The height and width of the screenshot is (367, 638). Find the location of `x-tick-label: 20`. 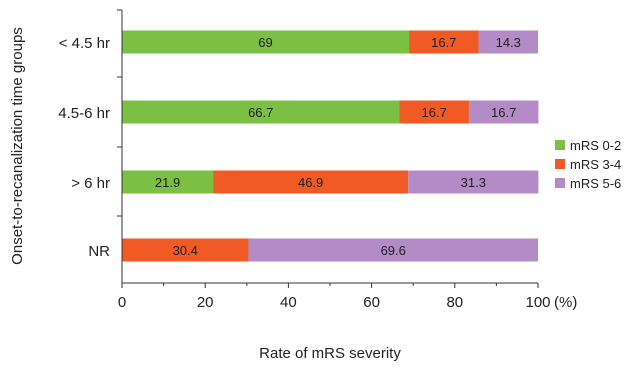

x-tick-label: 20 is located at coordinates (205, 302).